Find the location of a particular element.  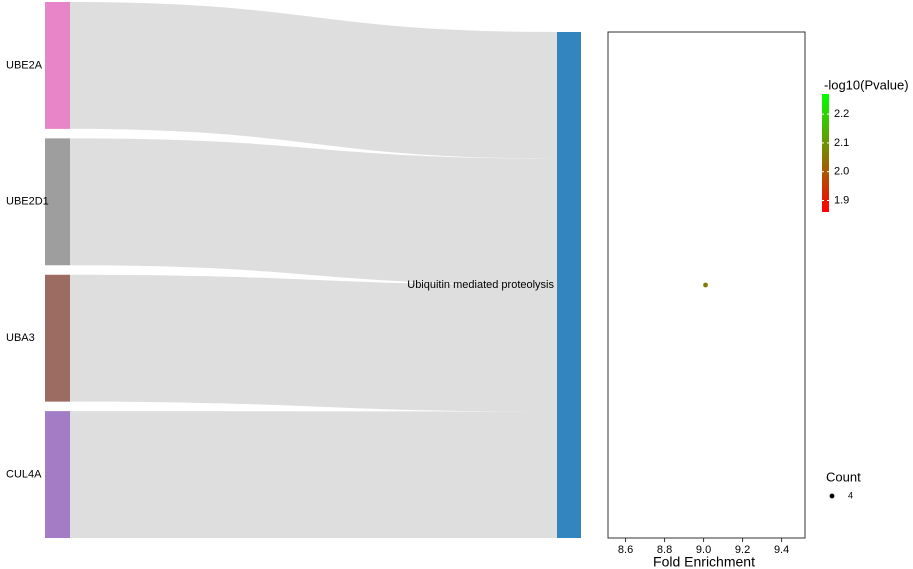

colorbar-tick-label: 2.0 is located at coordinates (841, 172).